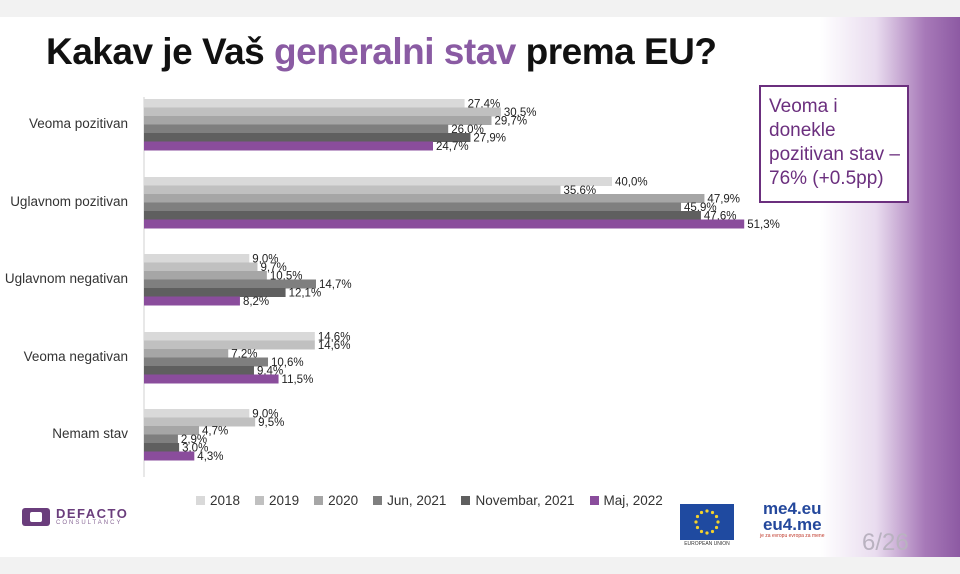  I want to click on eu-flag-logo, so click(707, 522).